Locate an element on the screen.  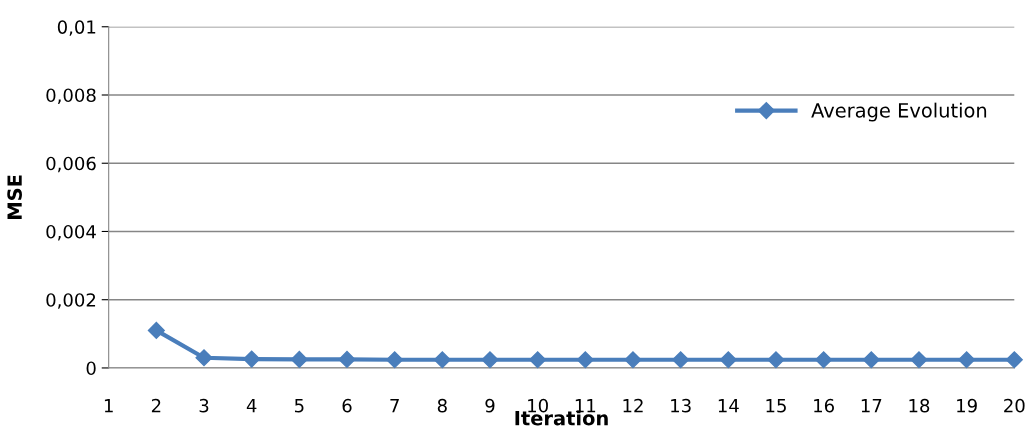
y-tick-label: 0 is located at coordinates (91, 368).